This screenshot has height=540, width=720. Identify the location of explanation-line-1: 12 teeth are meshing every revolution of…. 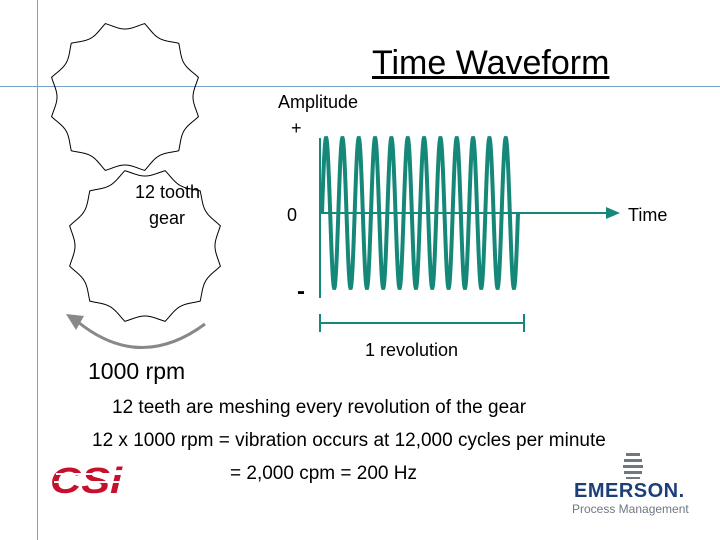
(319, 407).